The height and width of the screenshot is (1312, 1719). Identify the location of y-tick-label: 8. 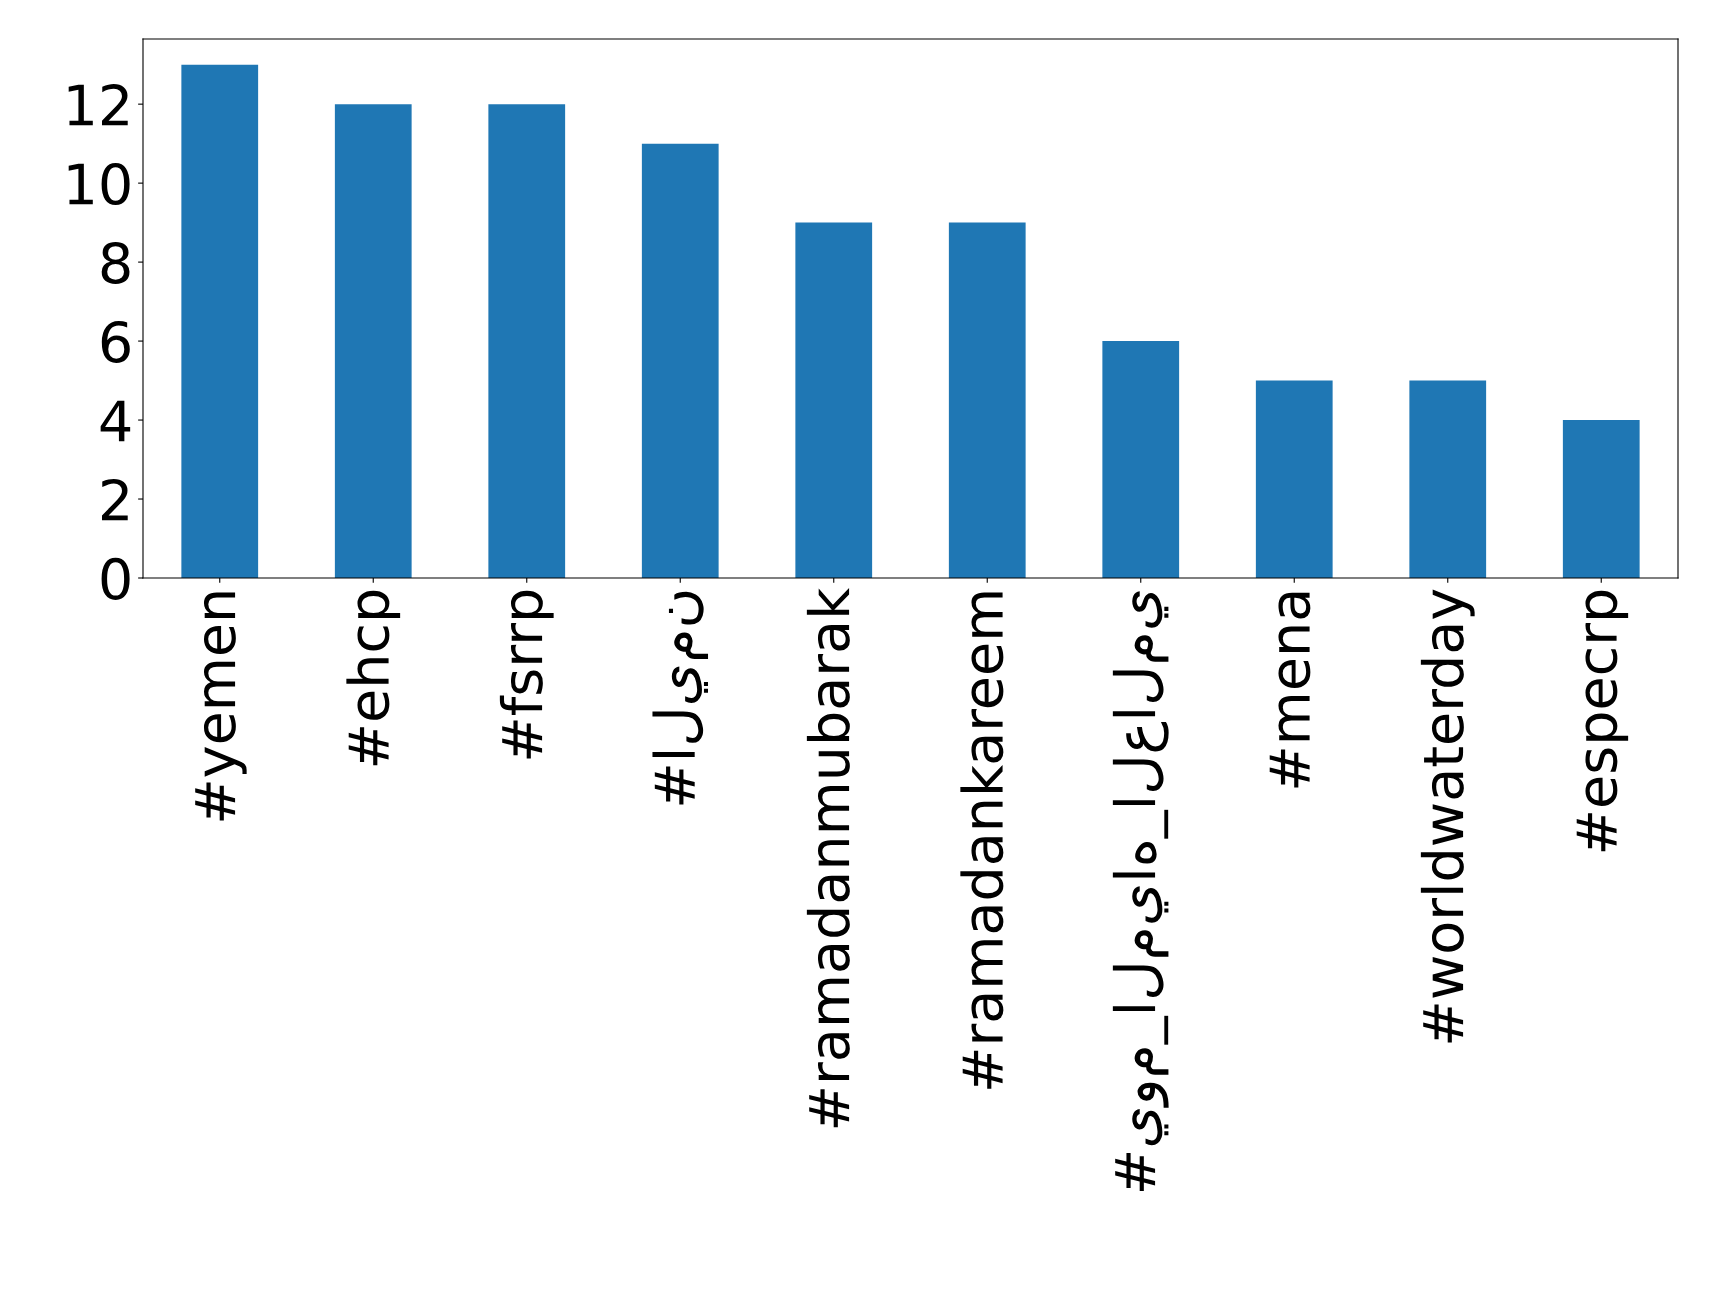
(115, 262).